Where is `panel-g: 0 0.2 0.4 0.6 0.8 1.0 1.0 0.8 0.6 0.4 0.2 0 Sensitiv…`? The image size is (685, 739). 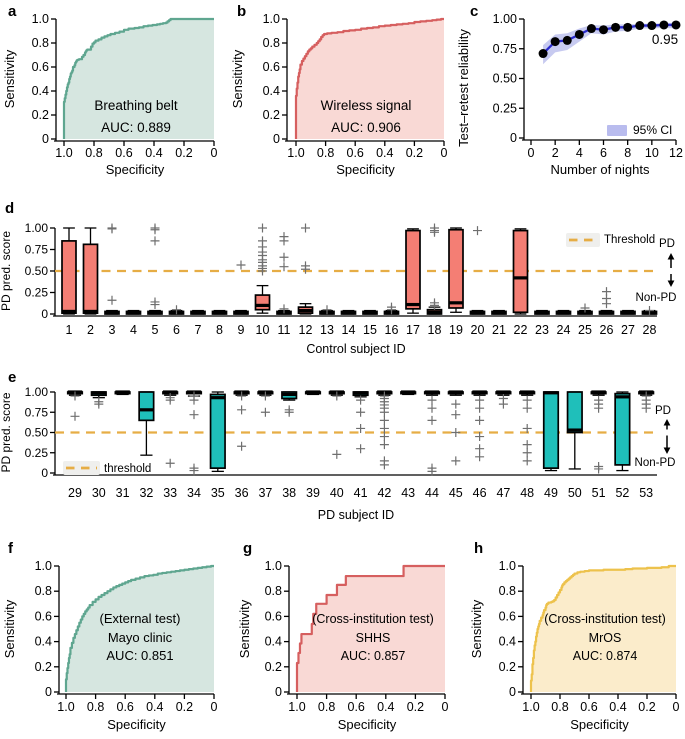
panel-g: 0 0.2 0.4 0.6 0.8 1.0 1.0 0.8 0.6 0.4 0.2 0 Sensitiv… is located at coordinates (347, 637).